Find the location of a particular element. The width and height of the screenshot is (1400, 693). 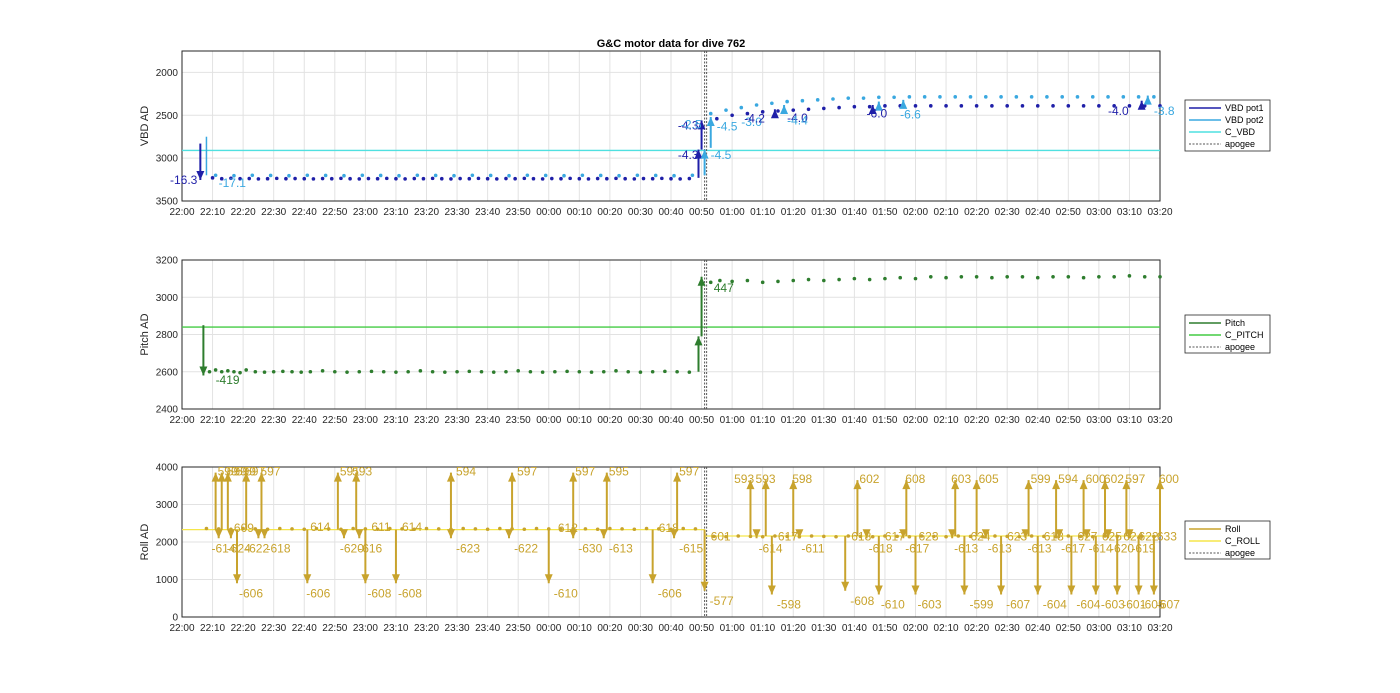

x-tick-label: 22:50 is located at coordinates (334, 420).